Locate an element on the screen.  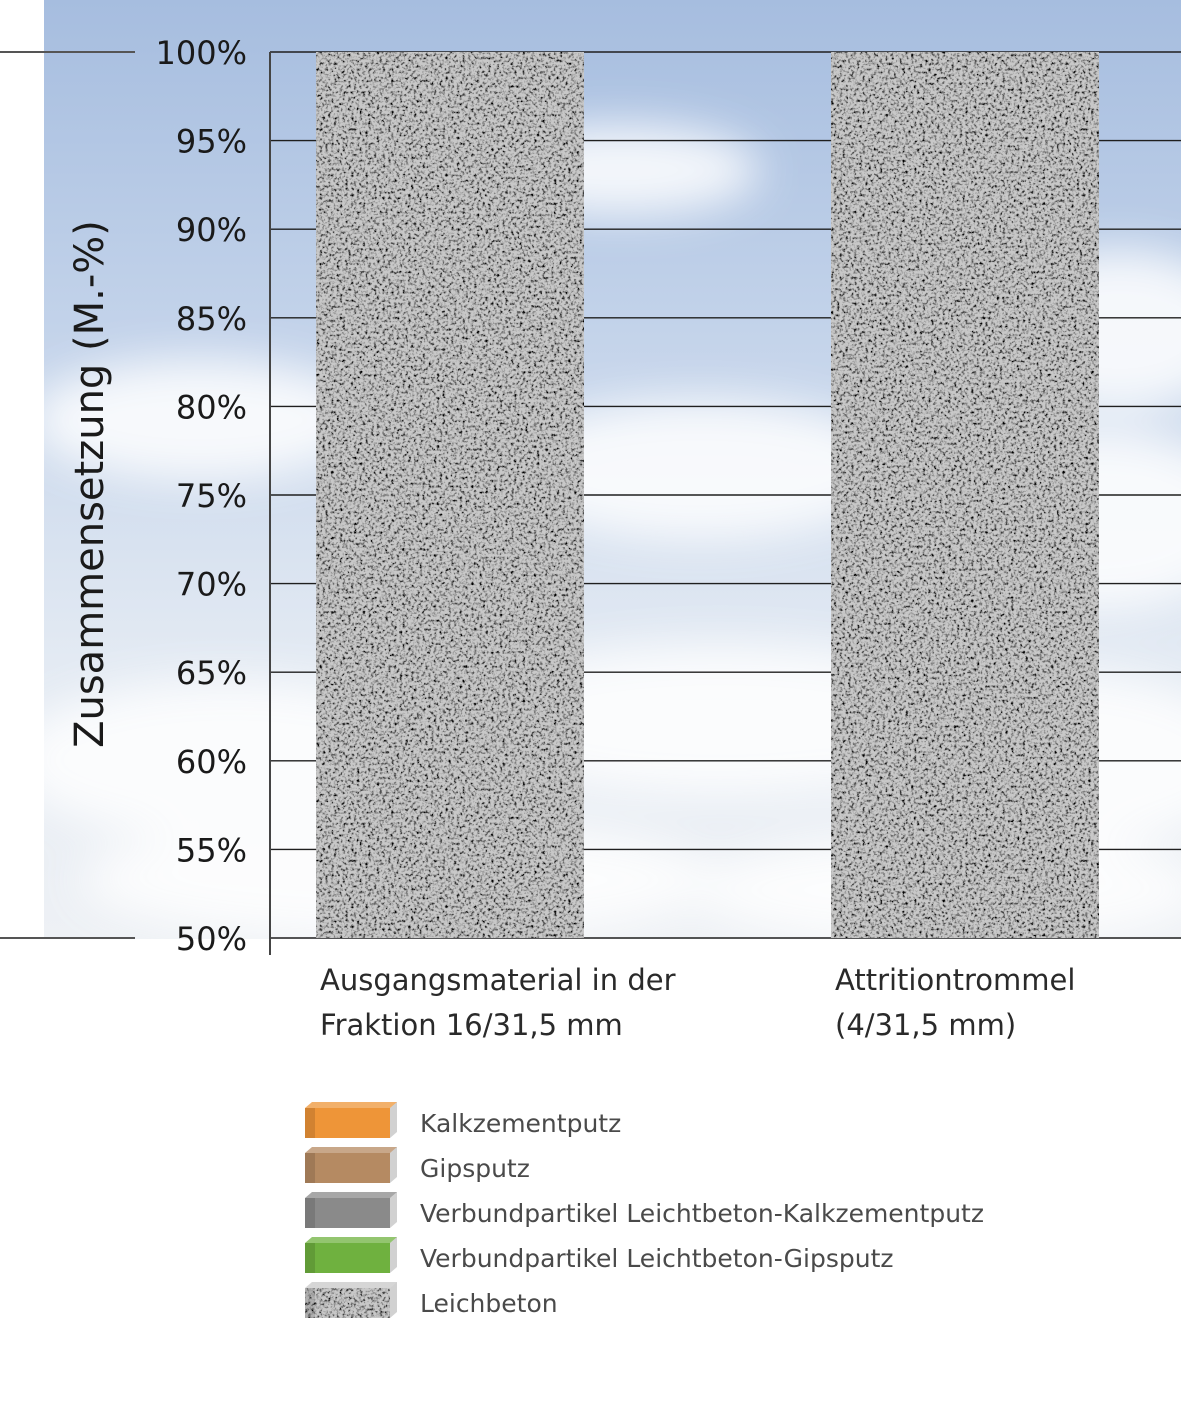
category-label: Attritiontrommel is located at coordinates (955, 980).